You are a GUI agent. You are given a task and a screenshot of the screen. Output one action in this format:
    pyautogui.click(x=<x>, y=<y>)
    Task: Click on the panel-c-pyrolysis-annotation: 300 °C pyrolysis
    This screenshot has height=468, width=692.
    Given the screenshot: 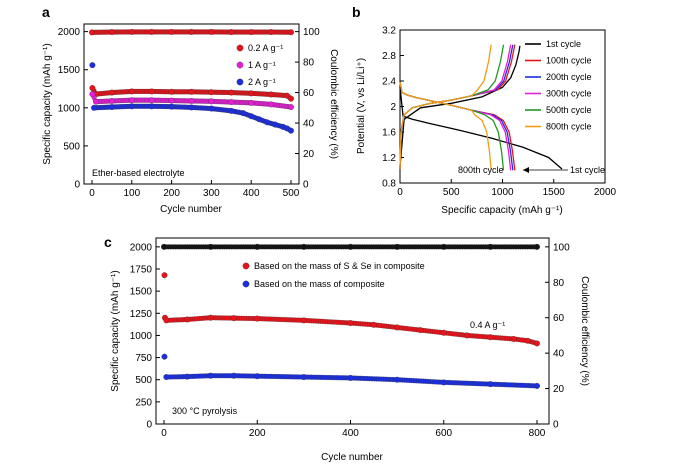 What is the action you would take?
    pyautogui.click(x=205, y=411)
    